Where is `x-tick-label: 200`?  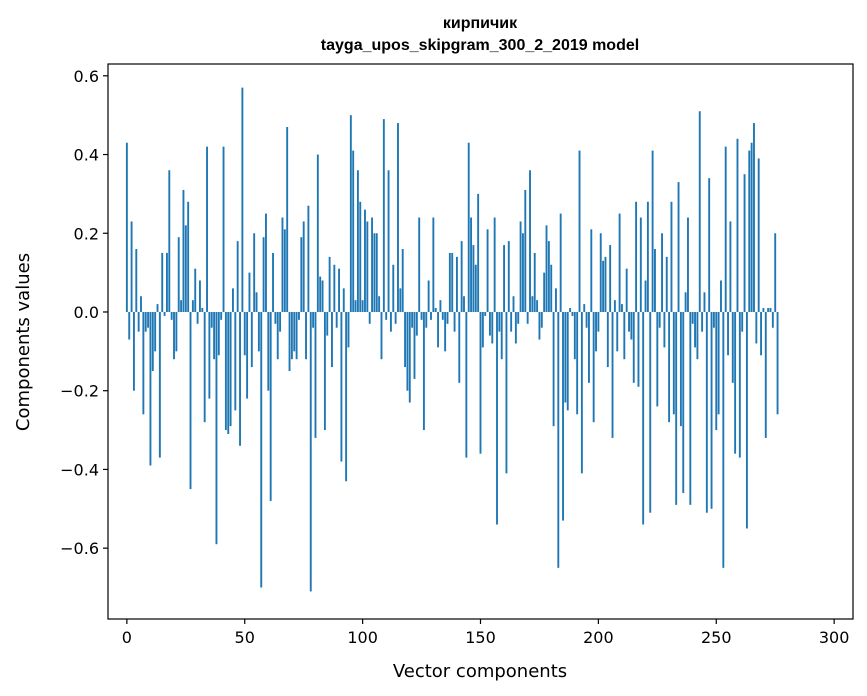
x-tick-label: 200 is located at coordinates (598, 637).